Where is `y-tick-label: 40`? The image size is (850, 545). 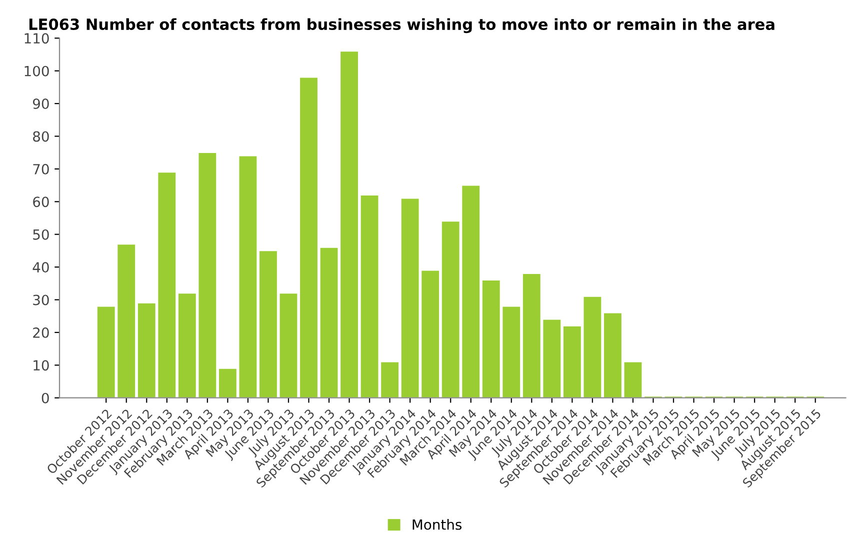
y-tick-label: 40 is located at coordinates (40, 267).